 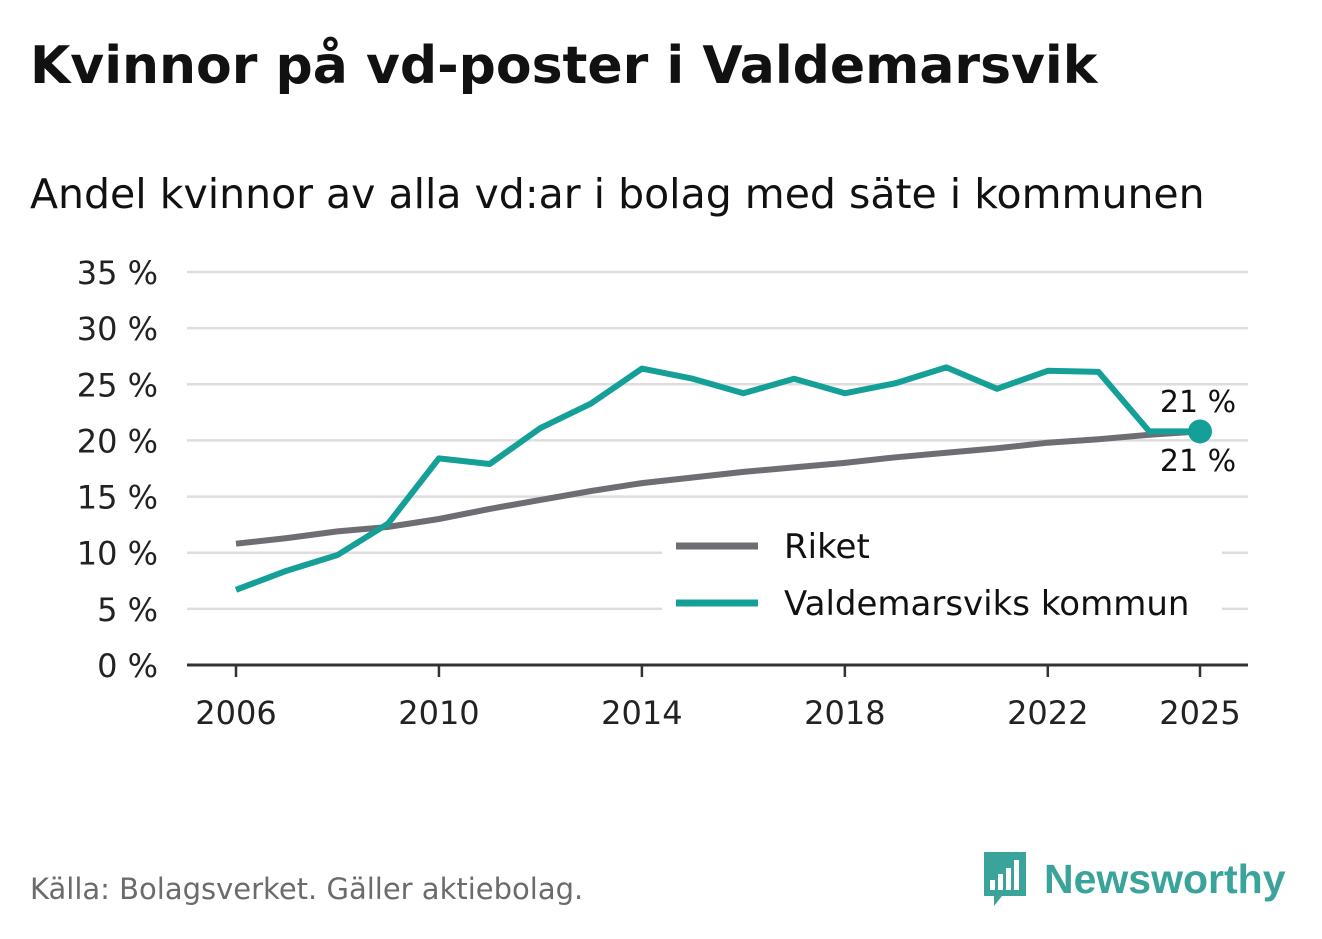 What do you see at coordinates (1005, 879) in the screenshot?
I see `bar-chart-speech-bubble-icon` at bounding box center [1005, 879].